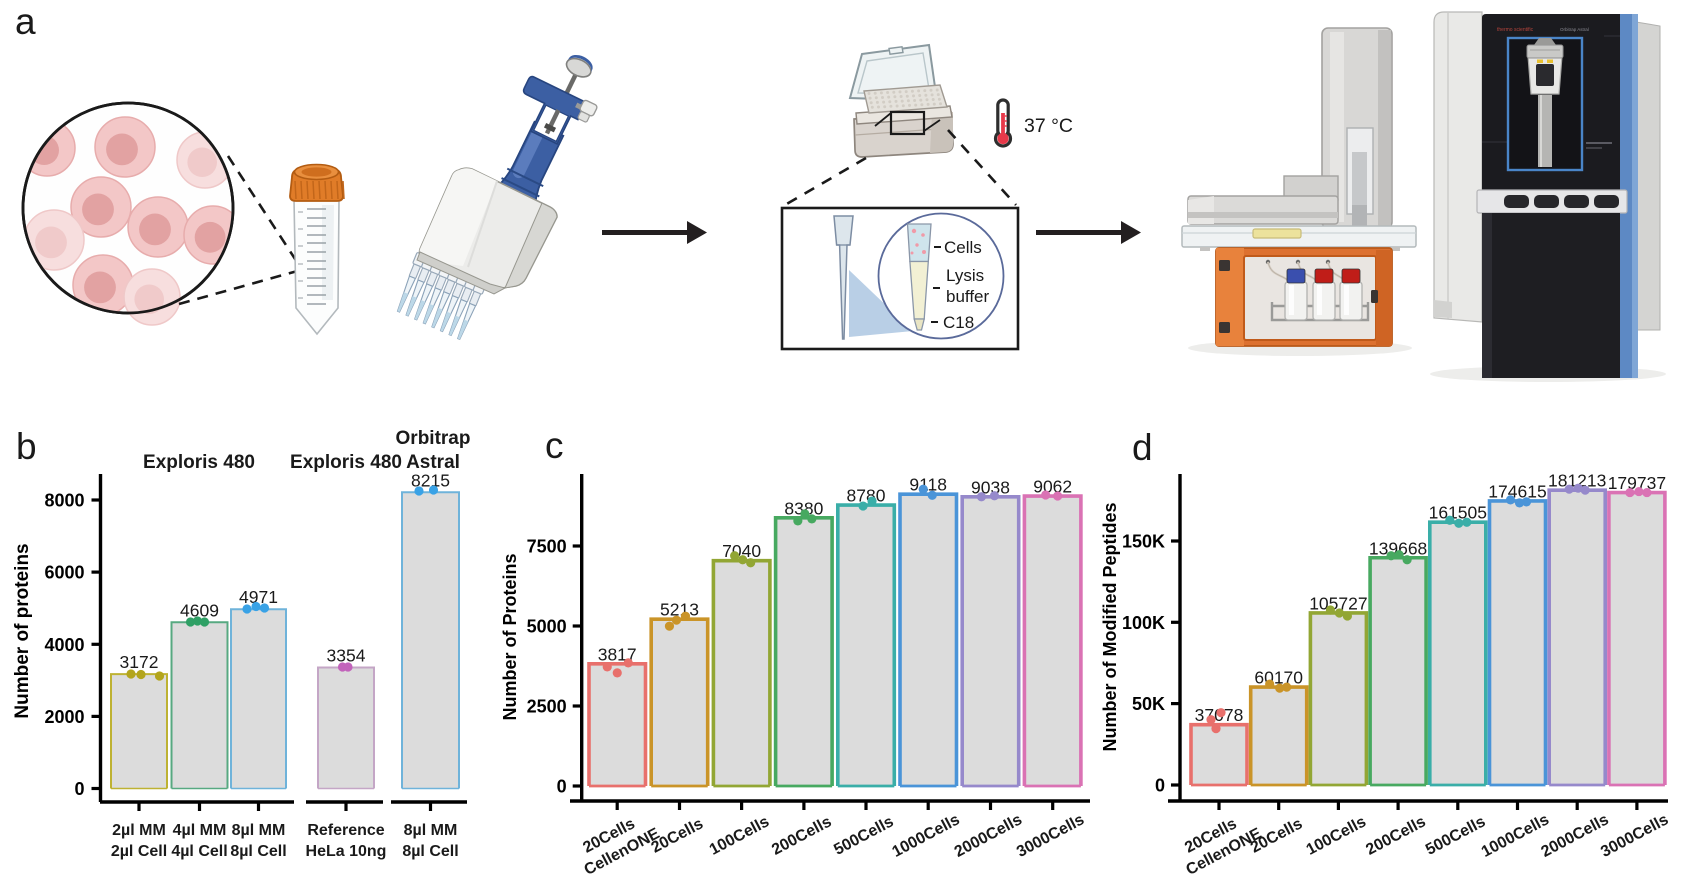 This screenshot has width=1697, height=894. Describe the element at coordinates (258, 597) in the screenshot. I see `svg-text: 4971` at that location.